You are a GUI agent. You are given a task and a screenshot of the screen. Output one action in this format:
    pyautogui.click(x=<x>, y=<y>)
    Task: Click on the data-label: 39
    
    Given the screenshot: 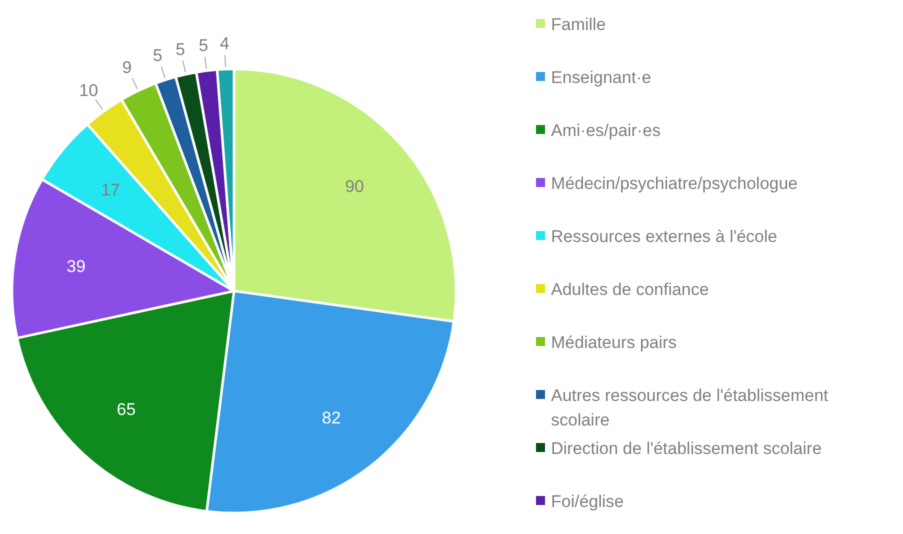 What is the action you would take?
    pyautogui.click(x=76, y=266)
    